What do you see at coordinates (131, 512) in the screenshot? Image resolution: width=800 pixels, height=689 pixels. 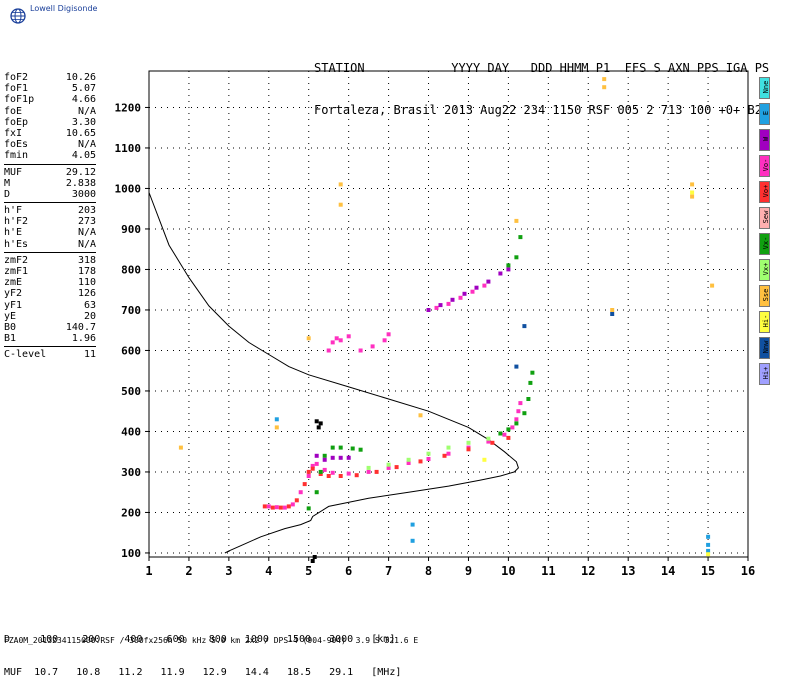 I see `y-tick-label: 200` at bounding box center [131, 512].